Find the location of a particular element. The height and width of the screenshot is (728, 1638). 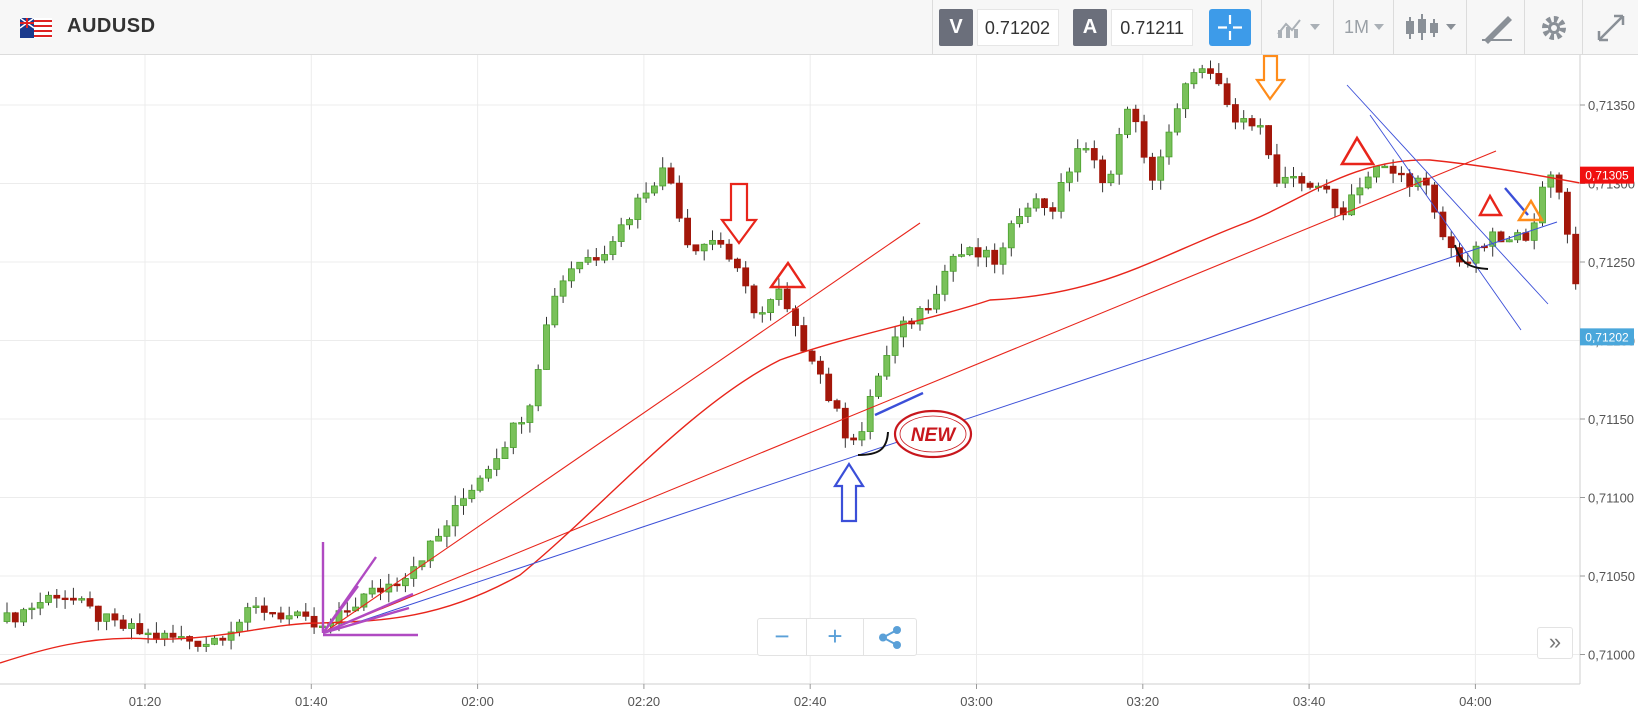

current-price-label: 0,71202 is located at coordinates (1607, 337).